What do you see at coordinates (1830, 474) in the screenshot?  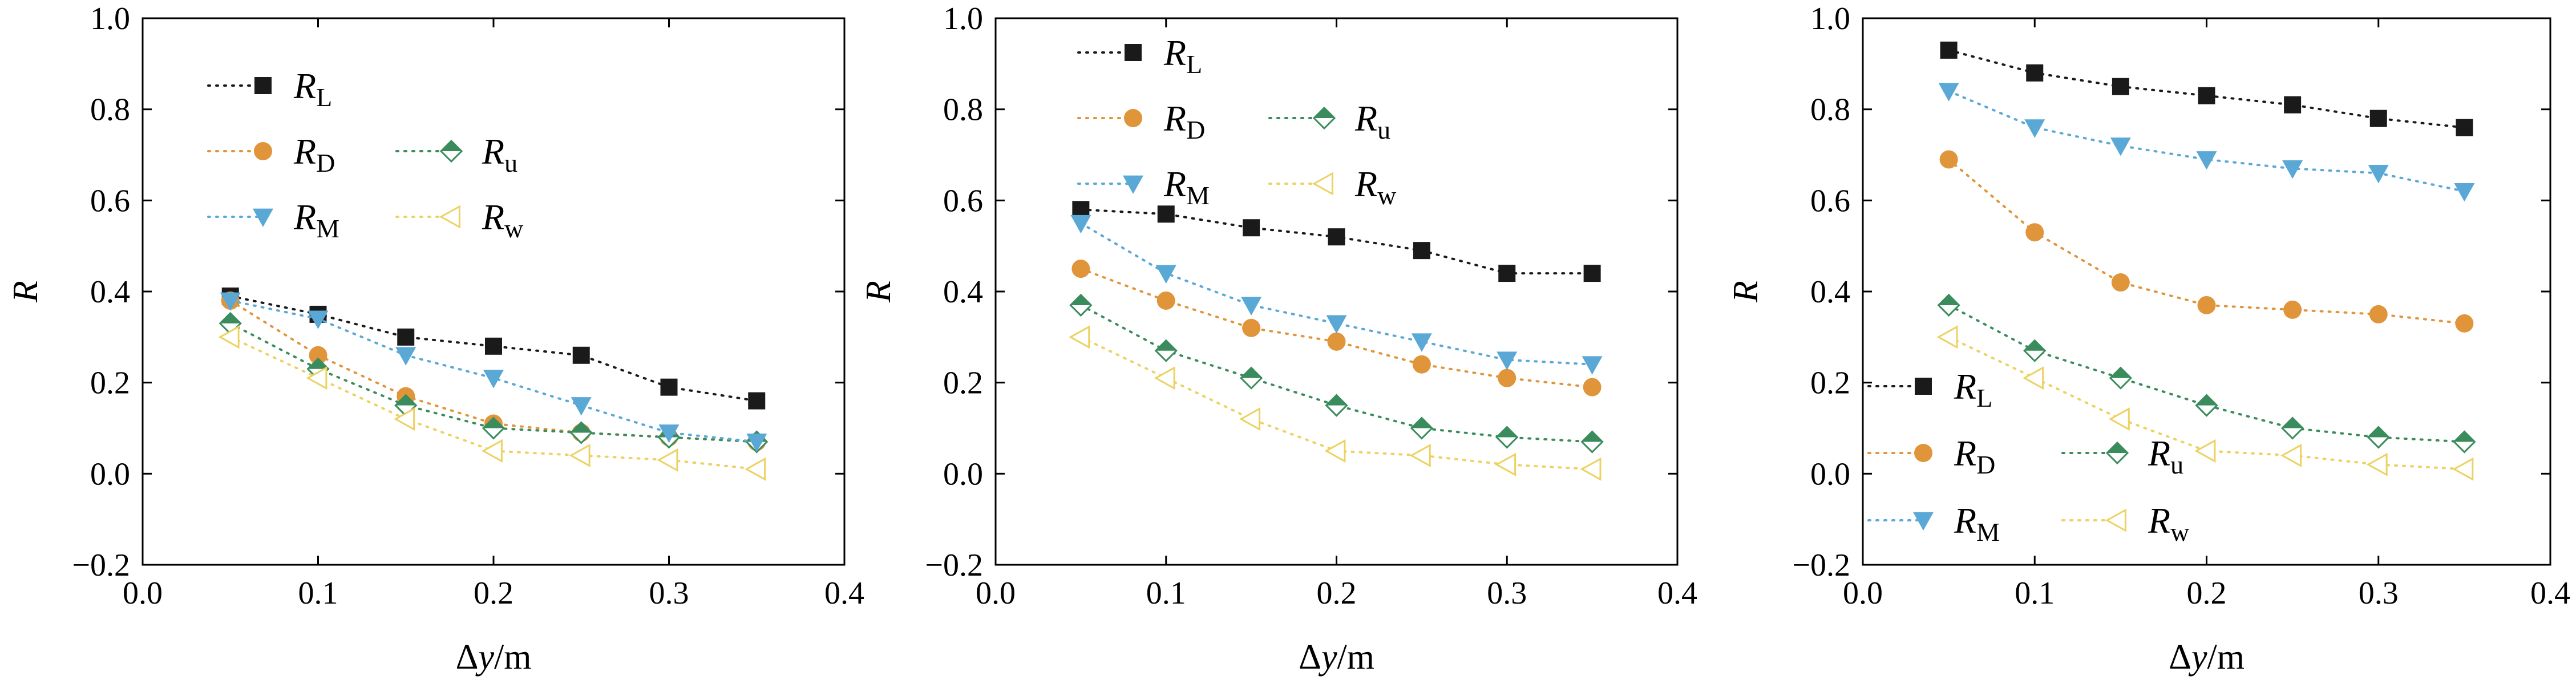 I see `y-tick-label: 0.0` at bounding box center [1830, 474].